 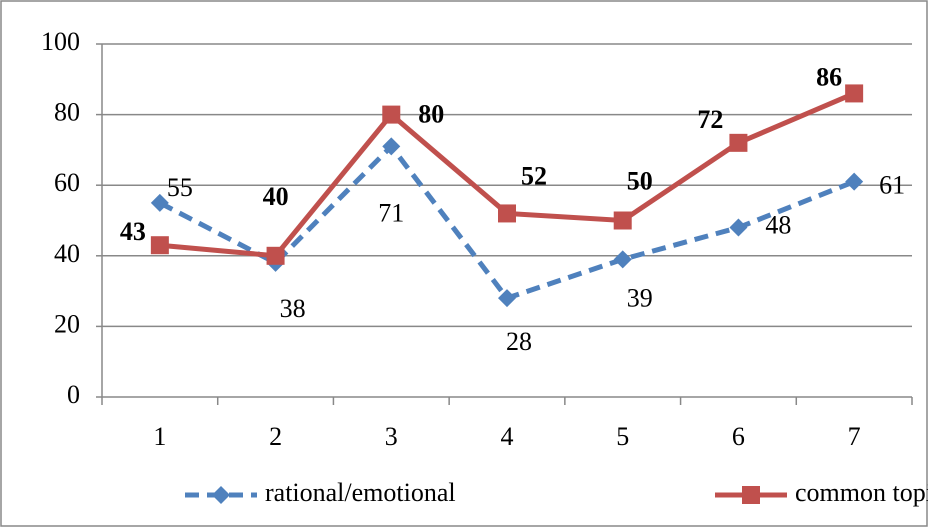 What do you see at coordinates (391, 436) in the screenshot?
I see `x-tick-label: 3` at bounding box center [391, 436].